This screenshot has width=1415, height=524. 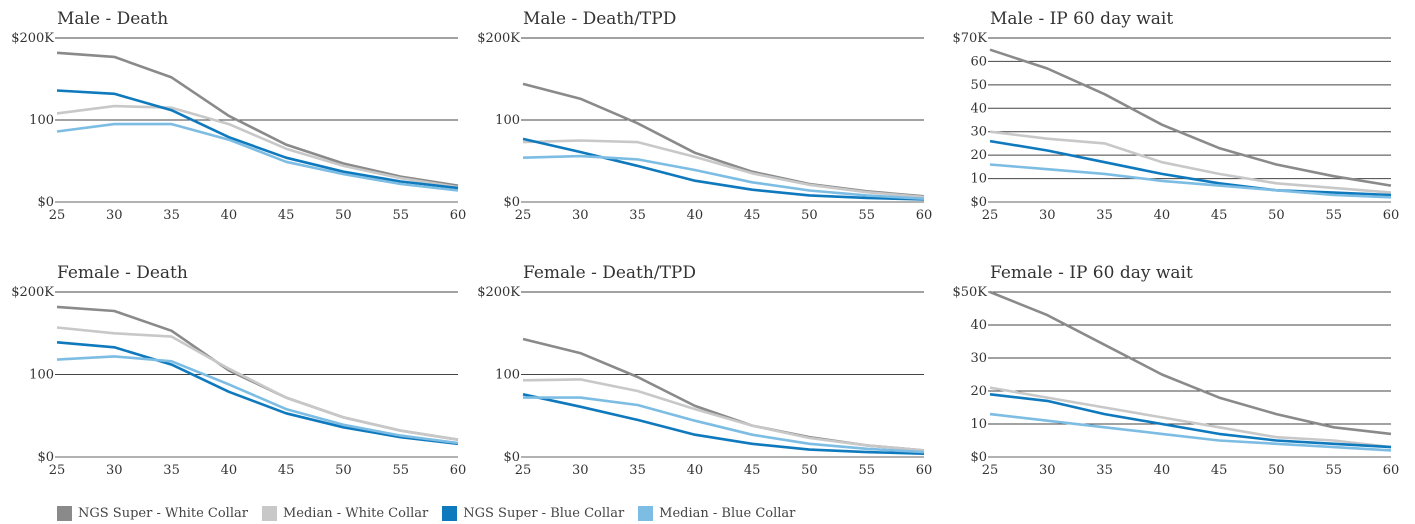 What do you see at coordinates (978, 424) in the screenshot?
I see `y-tick-label: 10` at bounding box center [978, 424].